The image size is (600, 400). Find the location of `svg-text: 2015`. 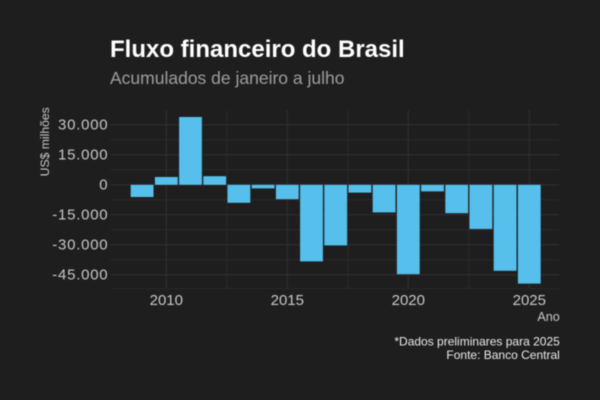

svg-text: 2015 is located at coordinates (287, 300).